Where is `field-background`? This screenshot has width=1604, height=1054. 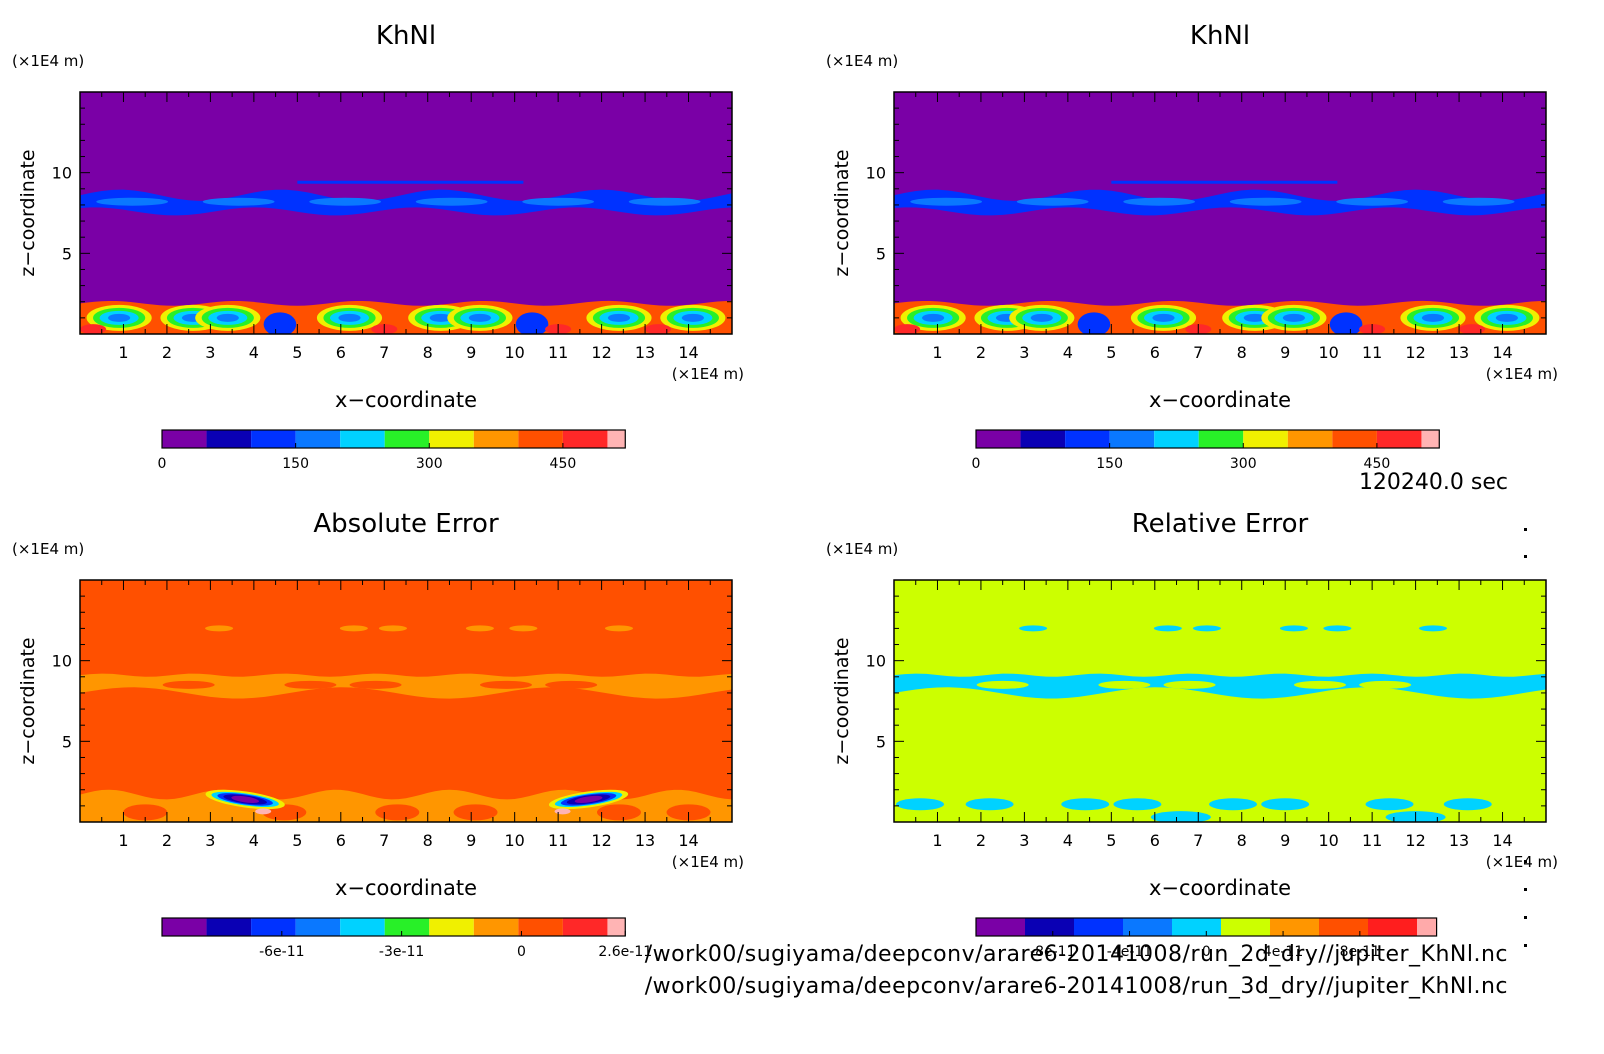
field-background is located at coordinates (1220, 701).